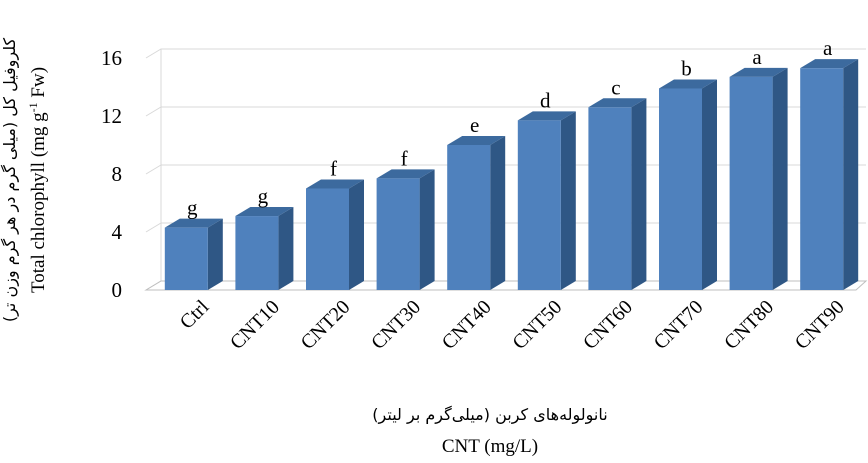  What do you see at coordinates (117, 290) in the screenshot?
I see `y-tick-label: 0` at bounding box center [117, 290].